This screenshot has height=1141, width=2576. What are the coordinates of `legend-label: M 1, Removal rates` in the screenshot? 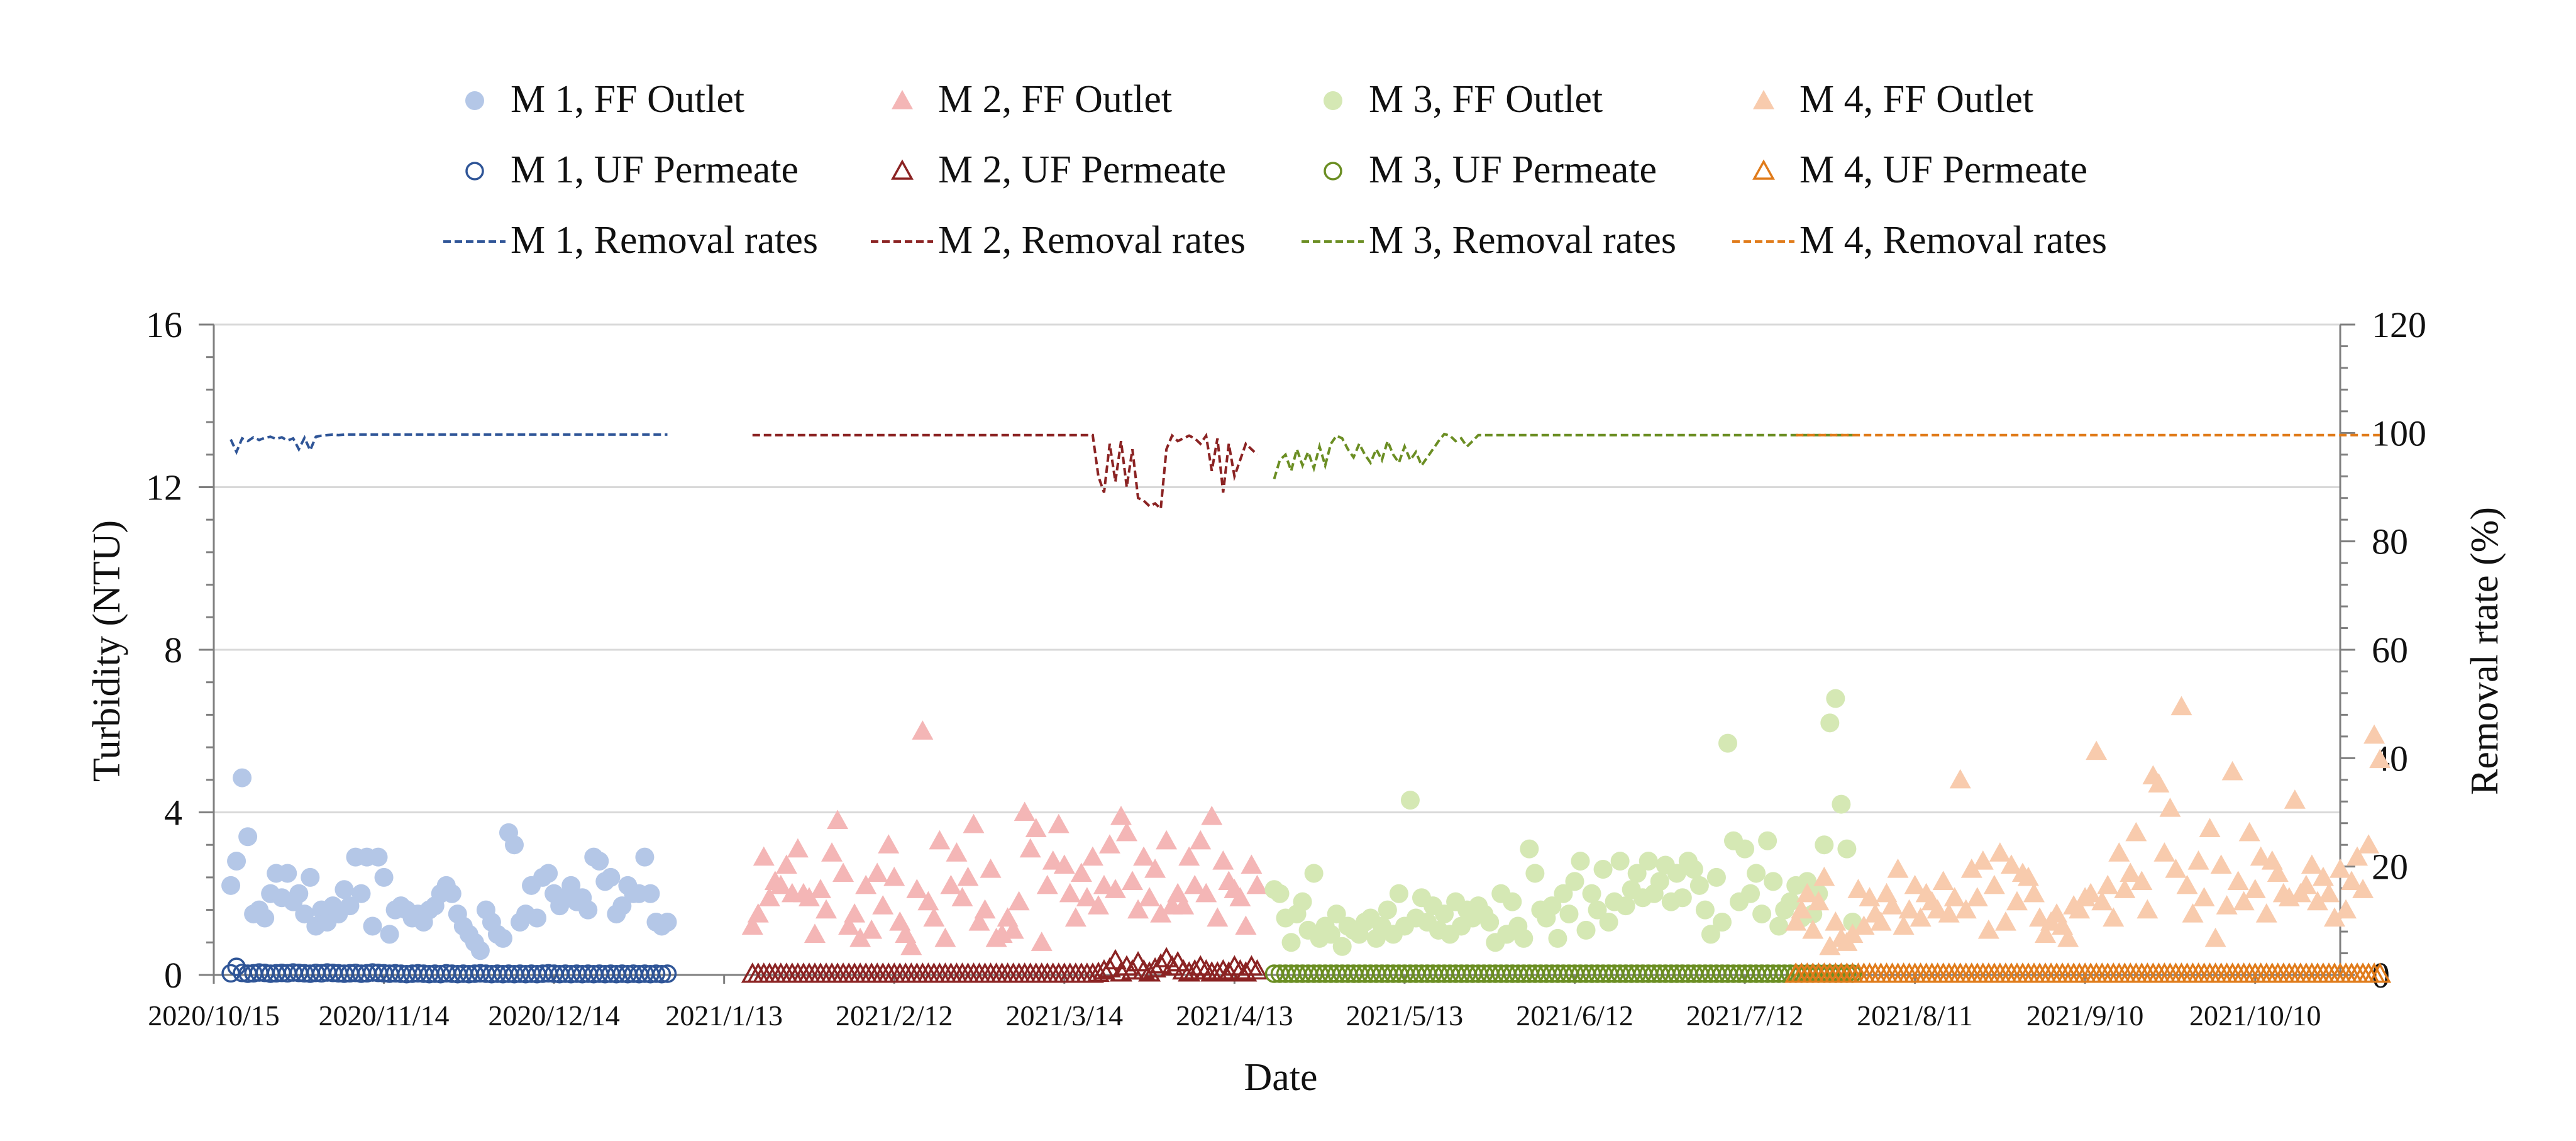 It's located at (664, 240).